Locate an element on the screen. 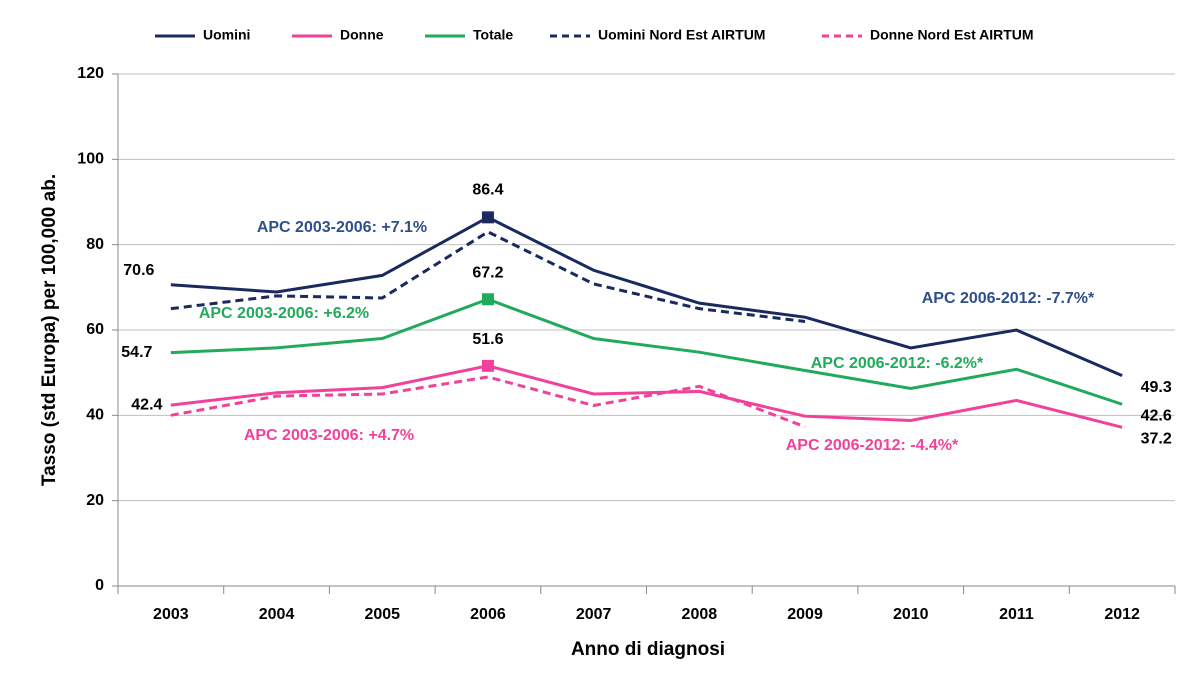 The width and height of the screenshot is (1189, 680). annotation: APC 2006-2012: -6.2%* is located at coordinates (897, 363).